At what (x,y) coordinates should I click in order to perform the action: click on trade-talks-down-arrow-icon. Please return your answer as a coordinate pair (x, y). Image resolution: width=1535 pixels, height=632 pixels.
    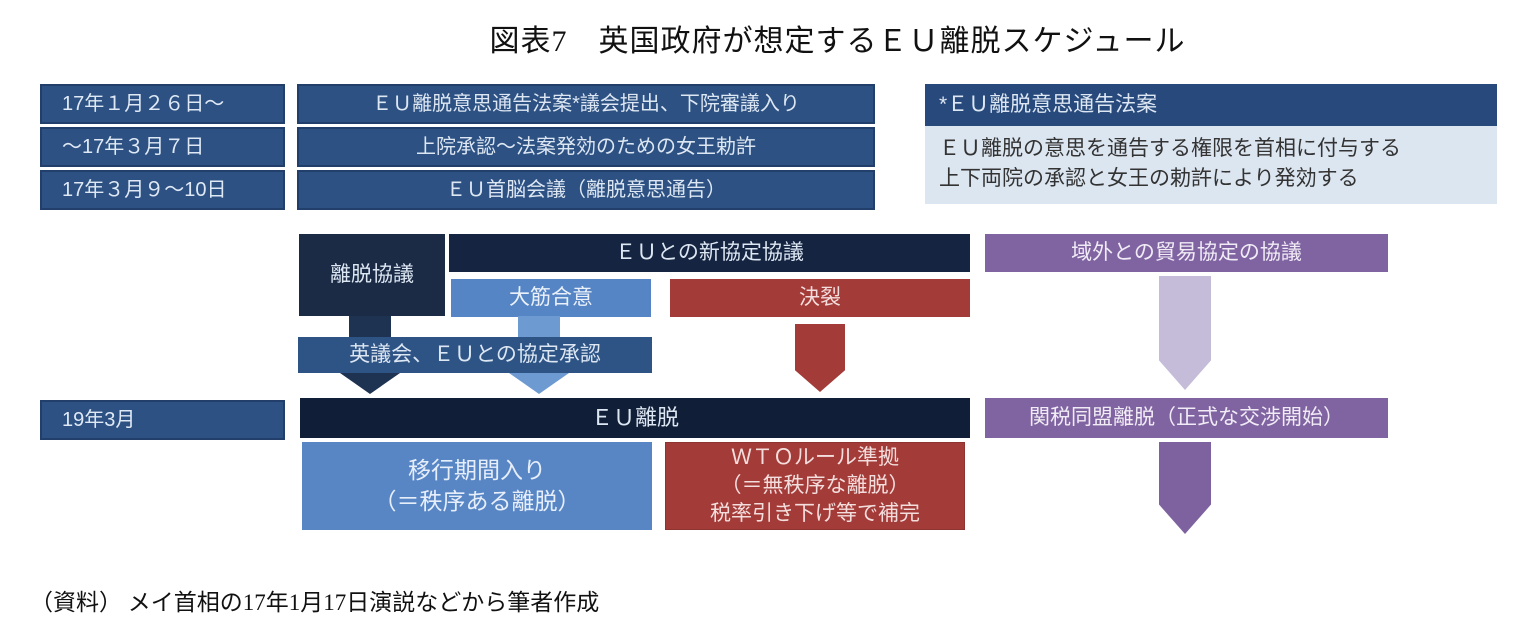
    Looking at the image, I should click on (1185, 333).